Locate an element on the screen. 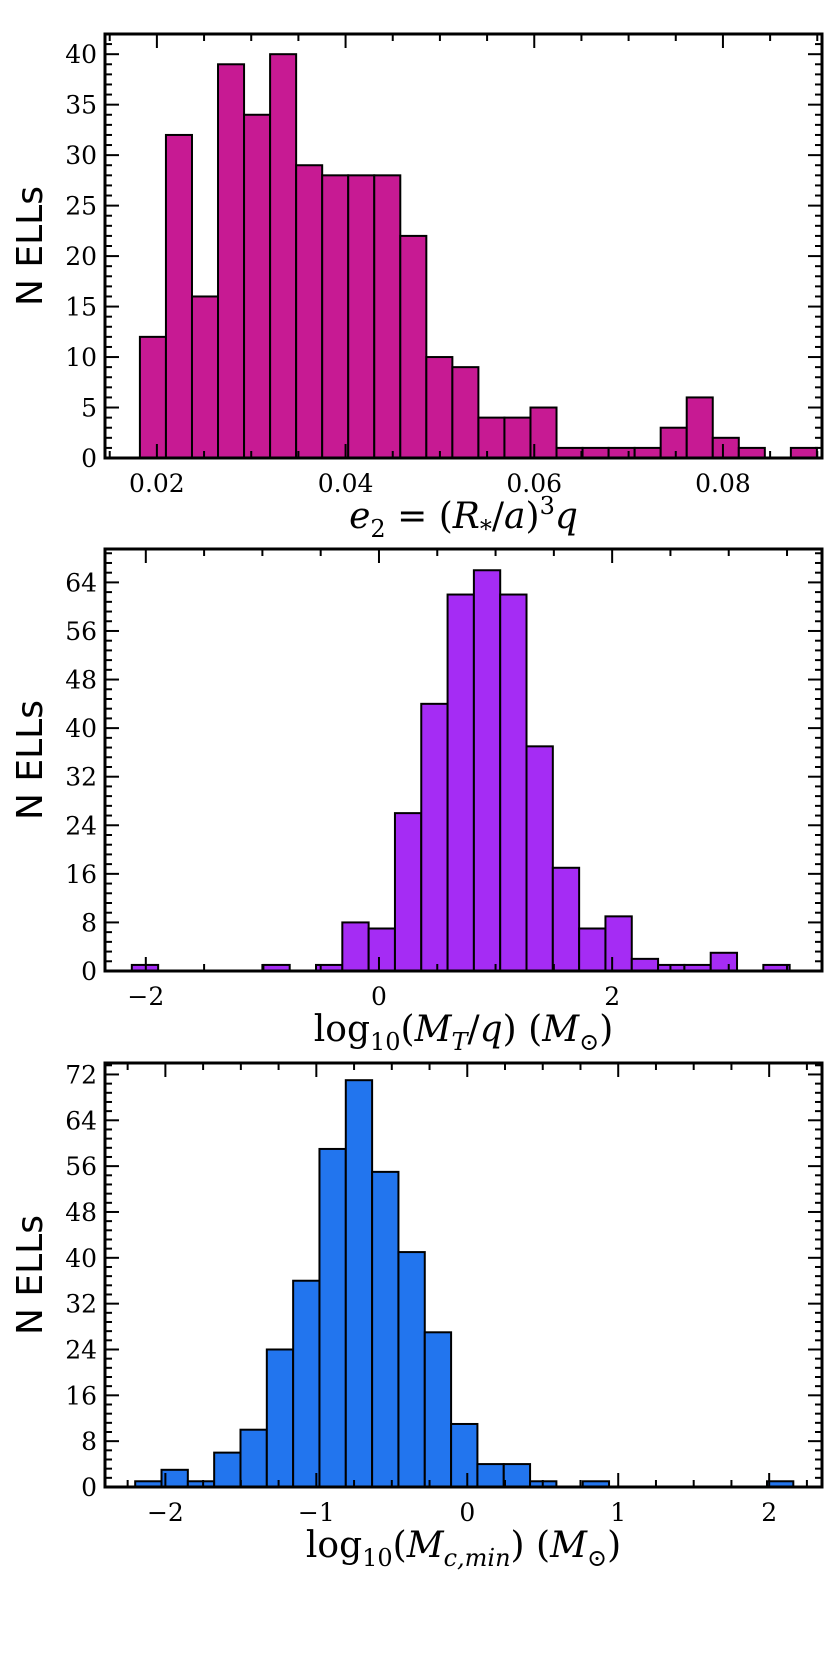  y-tick-label: 10 is located at coordinates (81, 357).